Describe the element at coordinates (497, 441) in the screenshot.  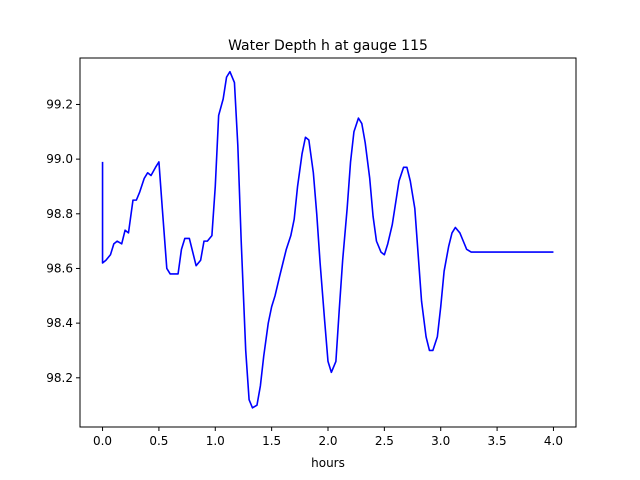
I see `x-tick-label: 3.5` at that location.